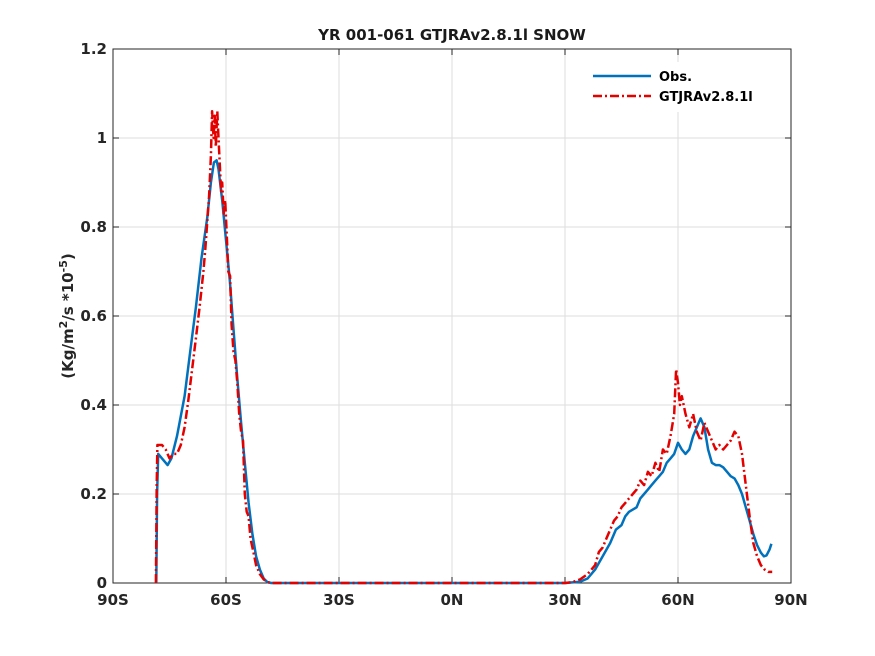 This screenshot has height=656, width=875. I want to click on x-tick-label: 60S, so click(226, 600).